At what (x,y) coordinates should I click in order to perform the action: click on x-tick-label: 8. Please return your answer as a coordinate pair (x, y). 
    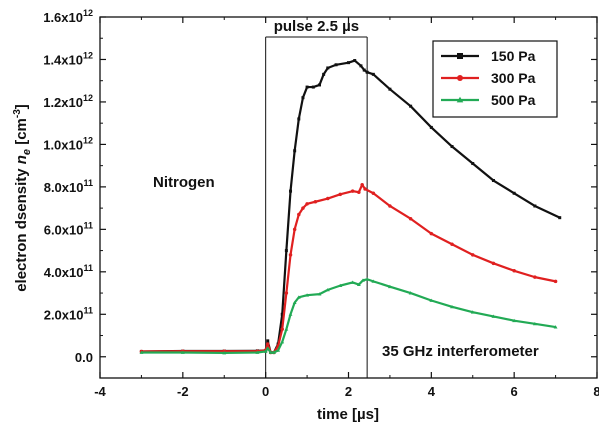
    Looking at the image, I should click on (596, 391).